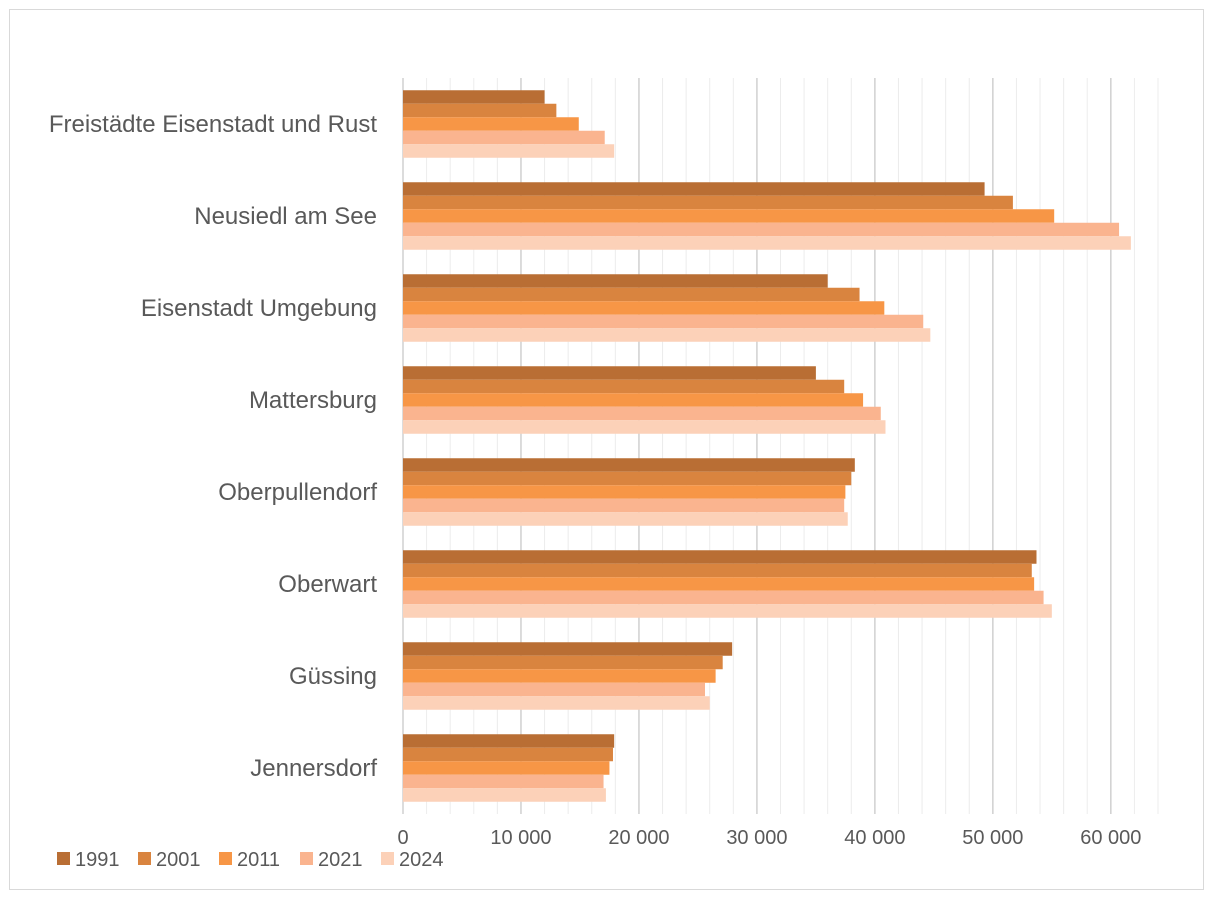 This screenshot has width=1214, height=900. What do you see at coordinates (285, 216) in the screenshot?
I see `category-label: Neusiedl am See` at bounding box center [285, 216].